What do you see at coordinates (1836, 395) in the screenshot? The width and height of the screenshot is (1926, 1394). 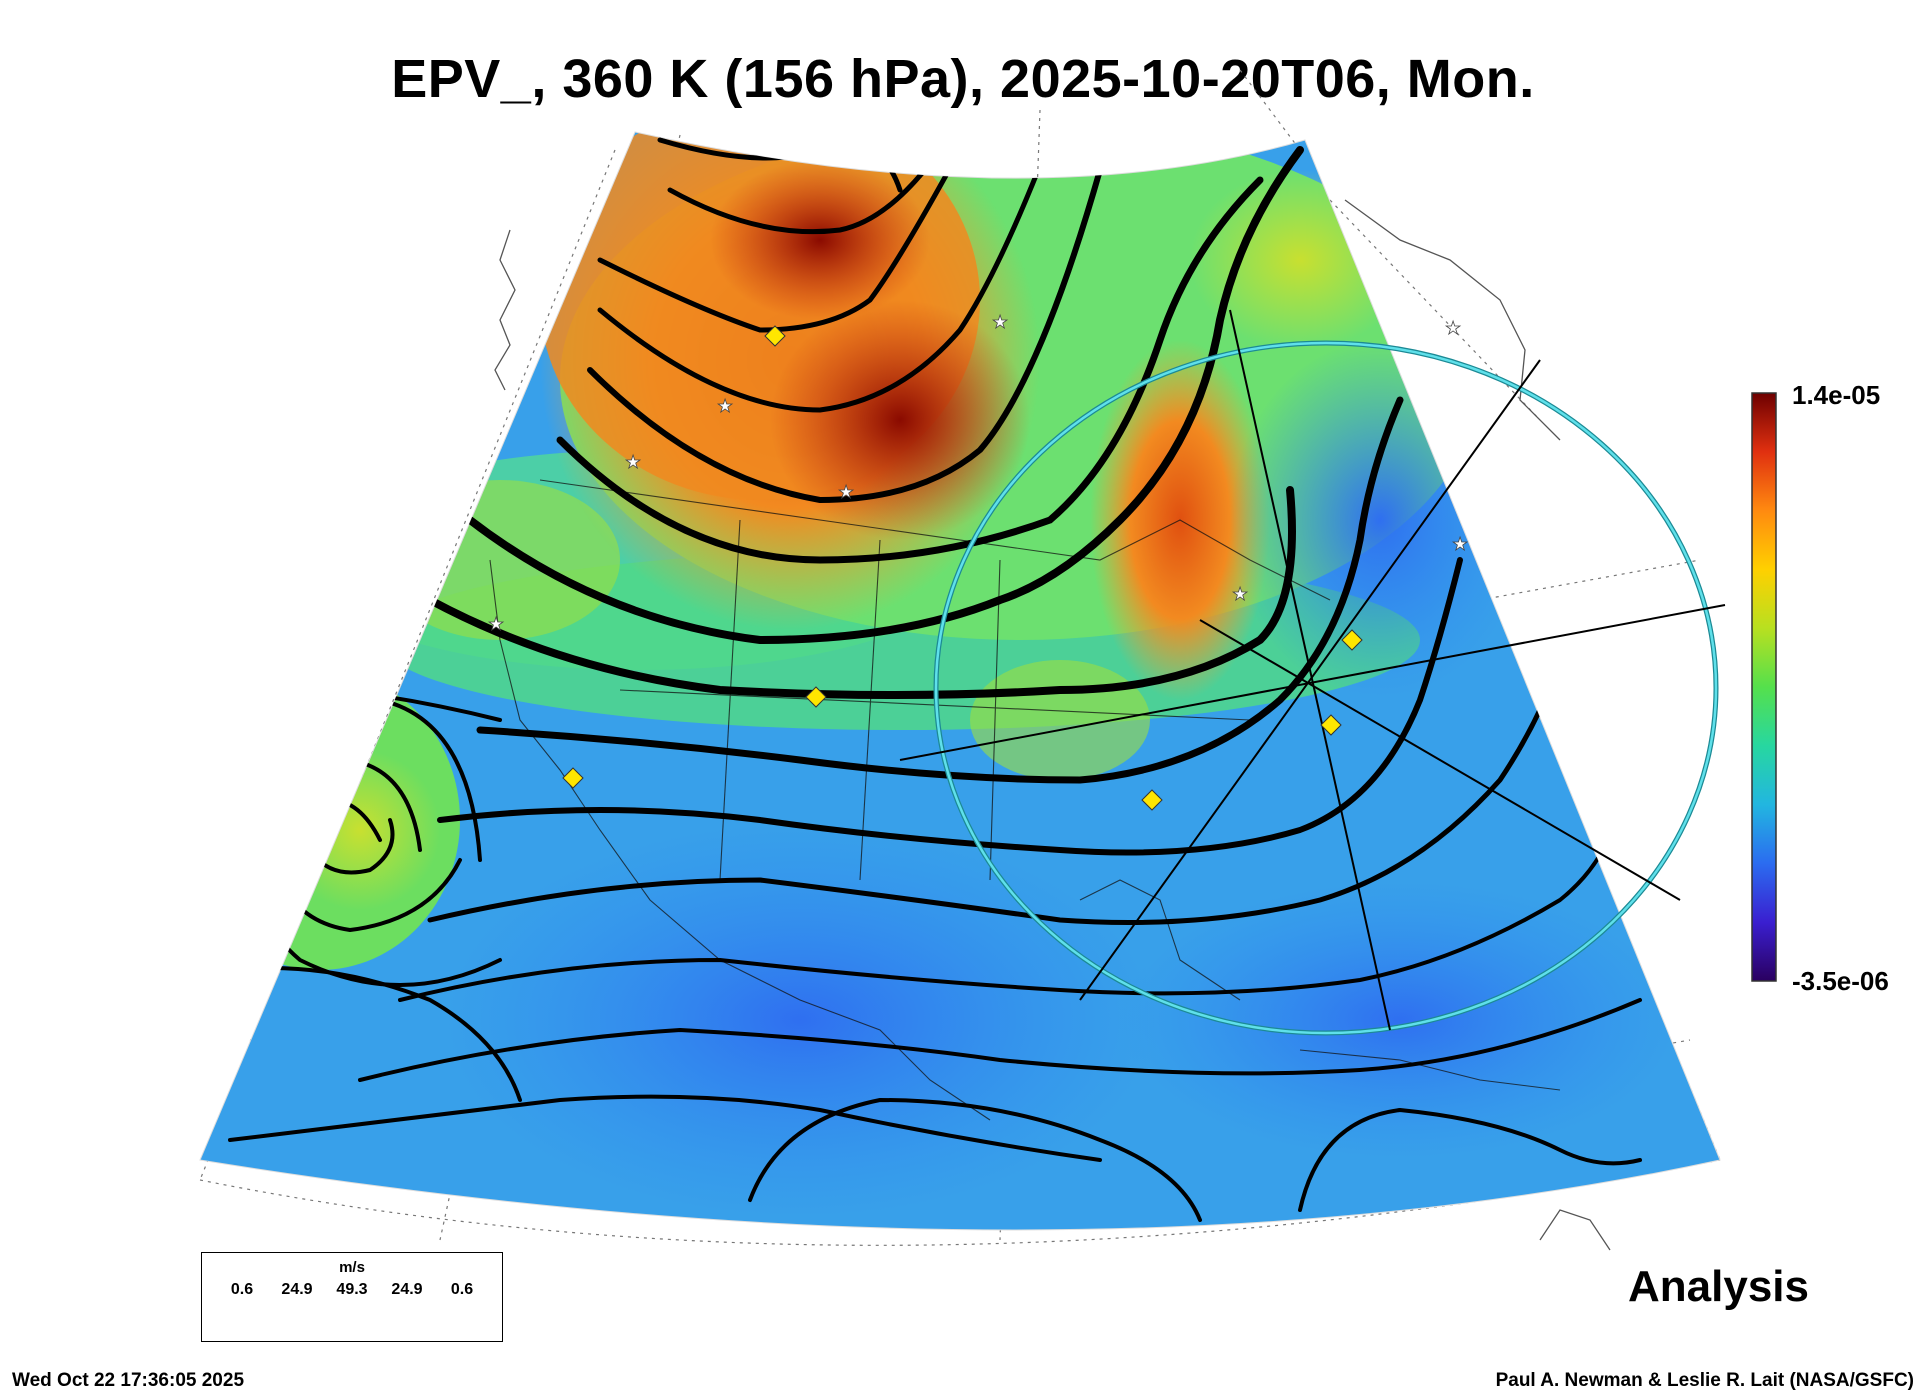 I see `colorbar-max-label: 1.4e-05` at bounding box center [1836, 395].